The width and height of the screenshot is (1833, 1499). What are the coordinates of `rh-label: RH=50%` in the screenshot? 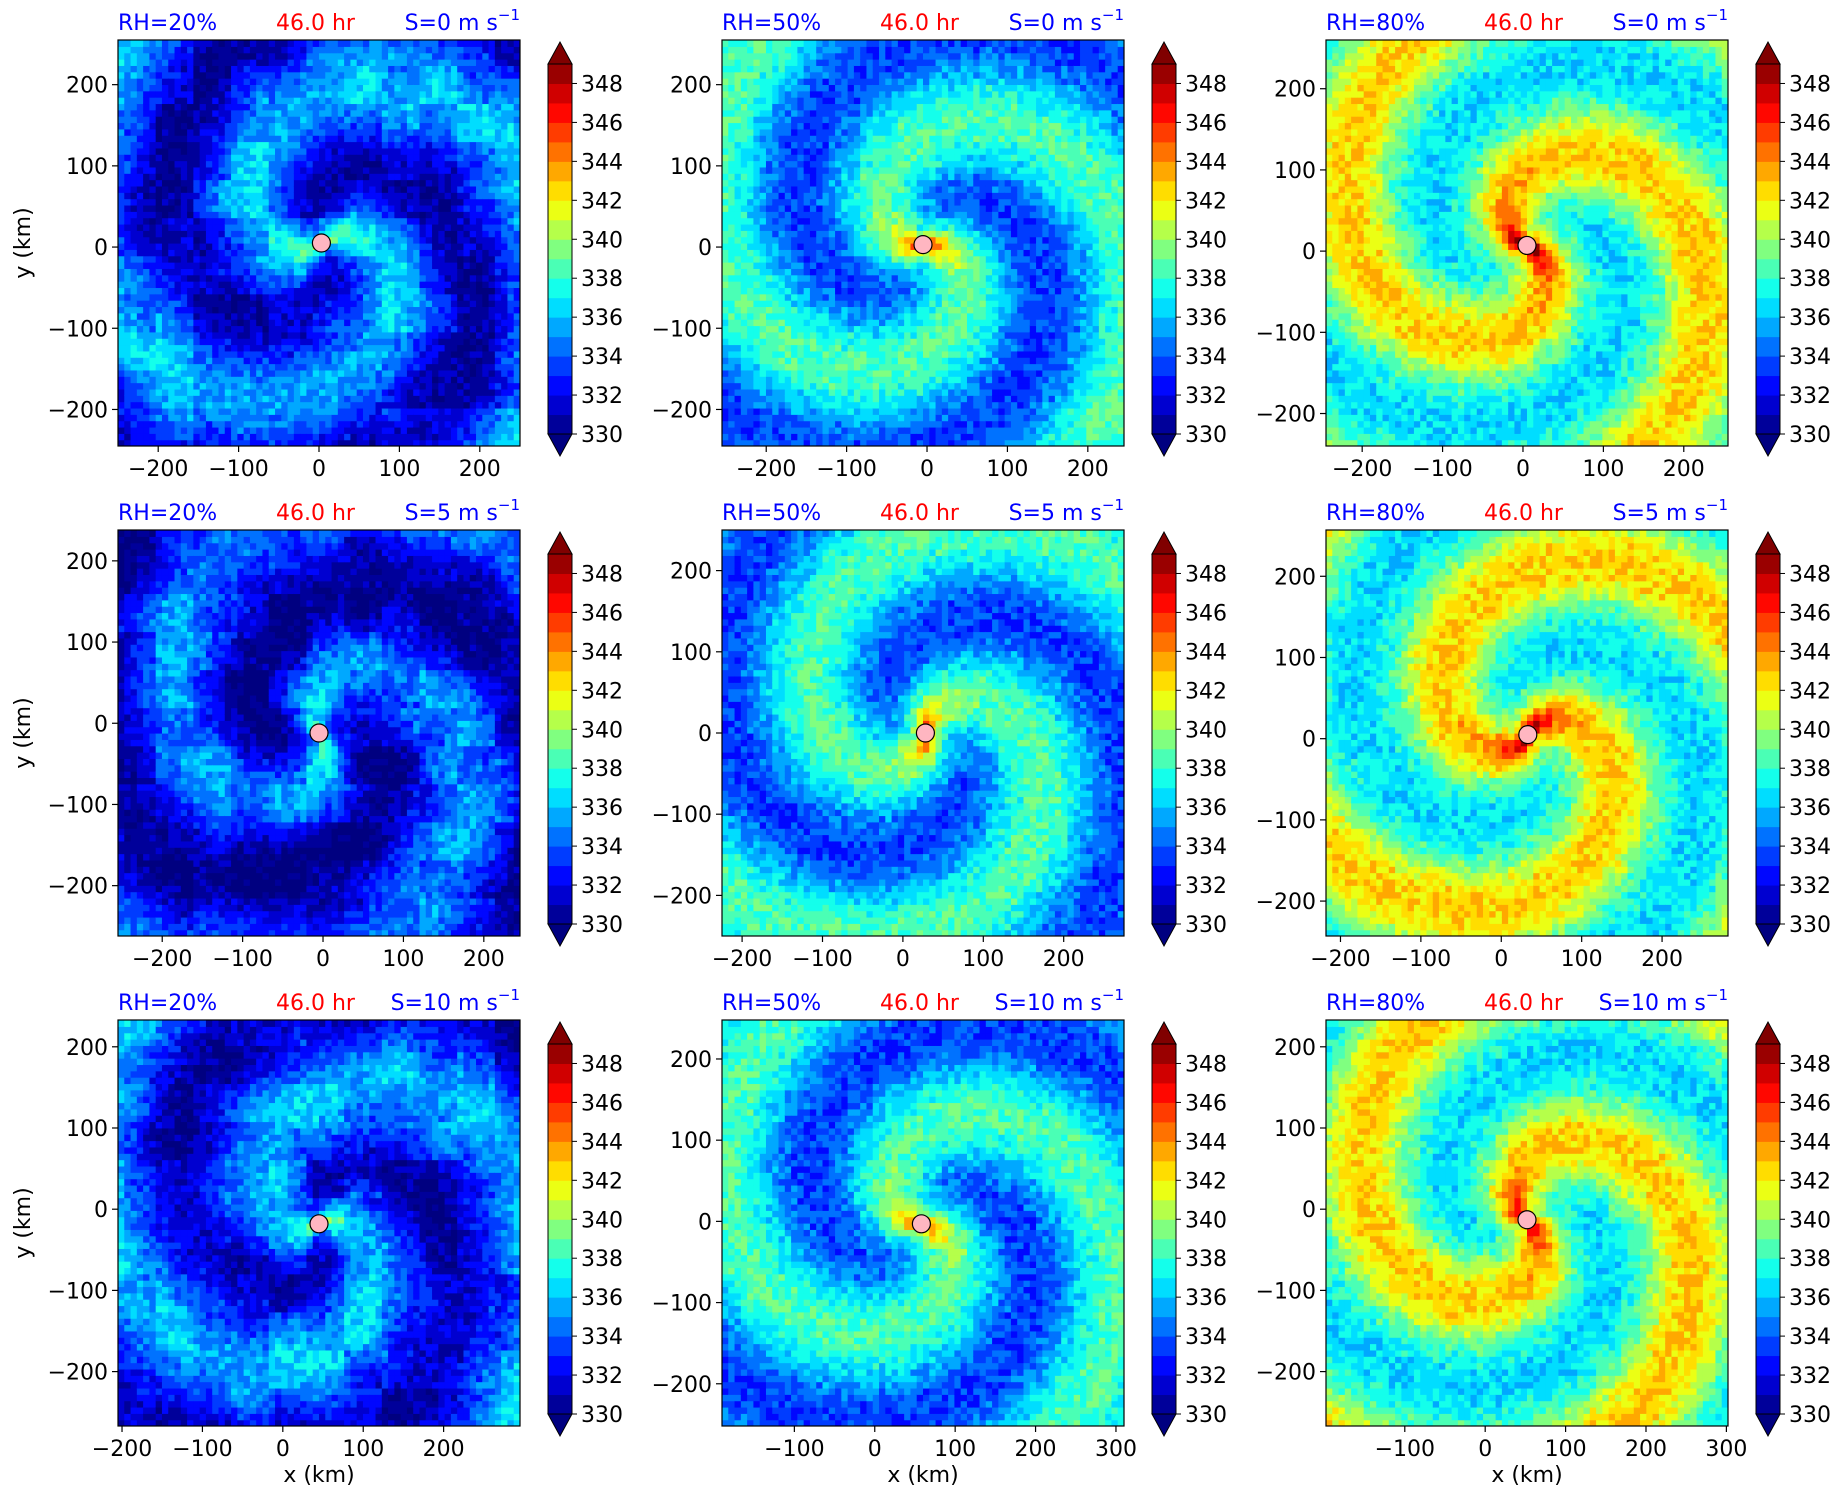 It's located at (771, 23).